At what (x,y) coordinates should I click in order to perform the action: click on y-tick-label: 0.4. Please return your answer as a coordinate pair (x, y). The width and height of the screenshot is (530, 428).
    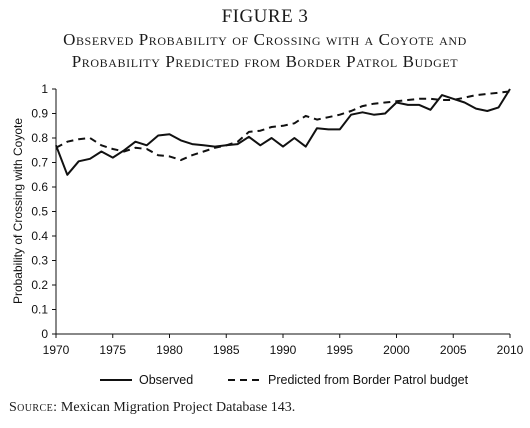
    Looking at the image, I should click on (39, 236).